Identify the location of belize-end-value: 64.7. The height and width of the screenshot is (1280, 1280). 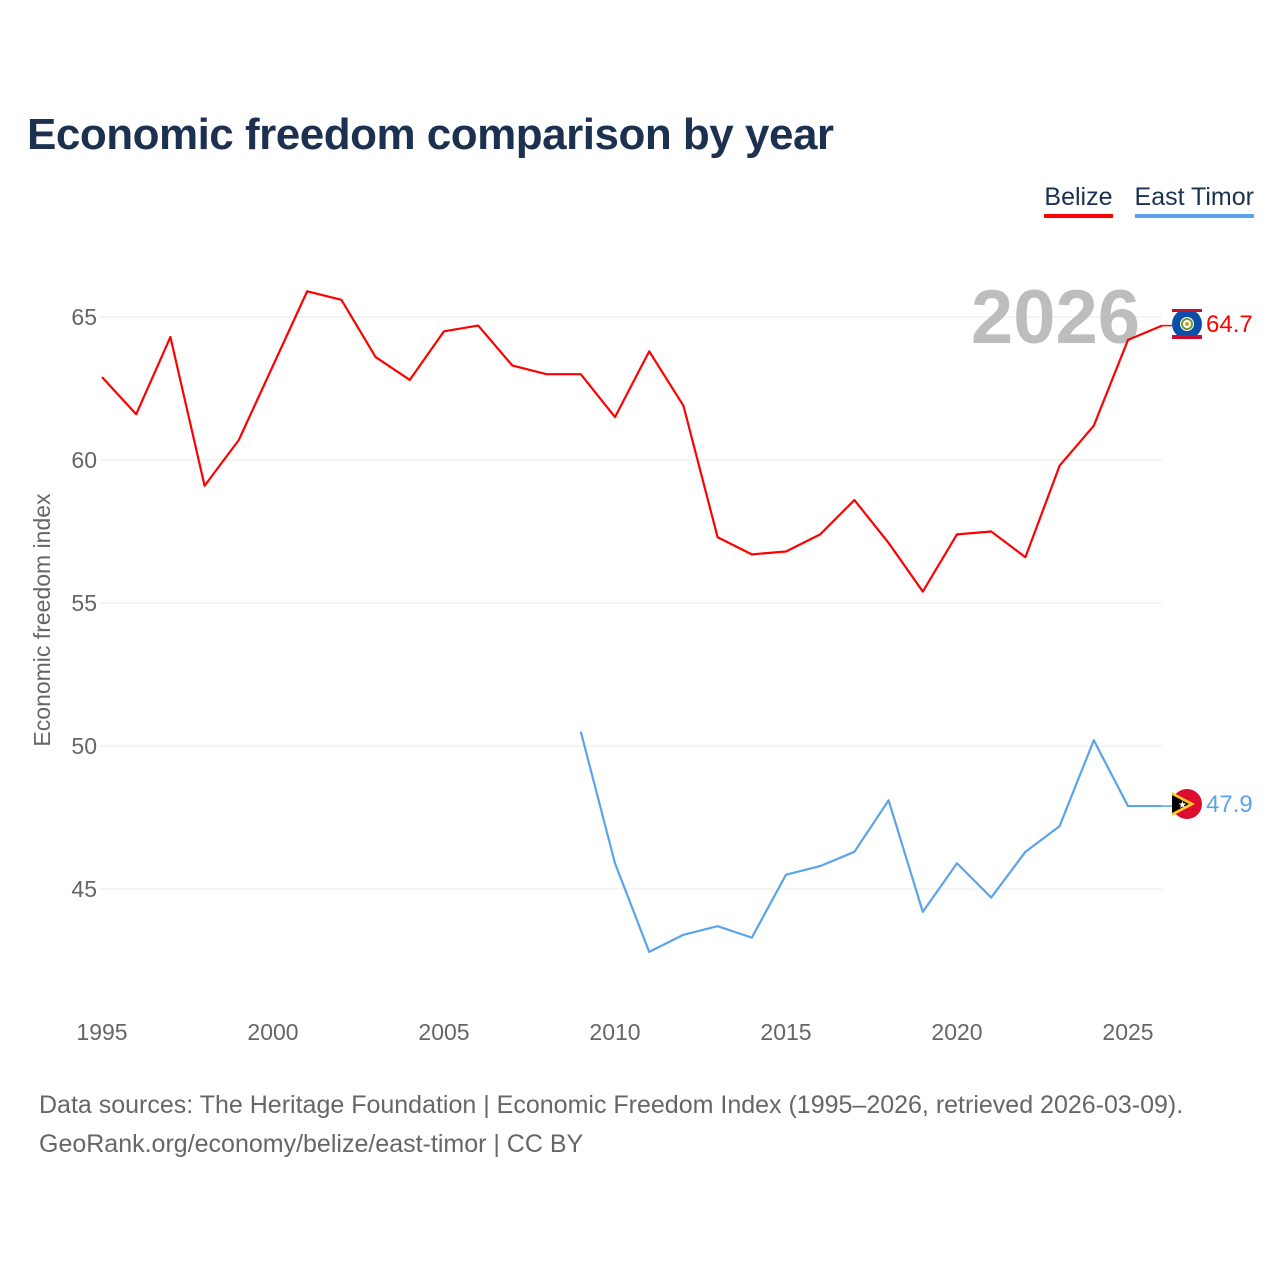
(1229, 324).